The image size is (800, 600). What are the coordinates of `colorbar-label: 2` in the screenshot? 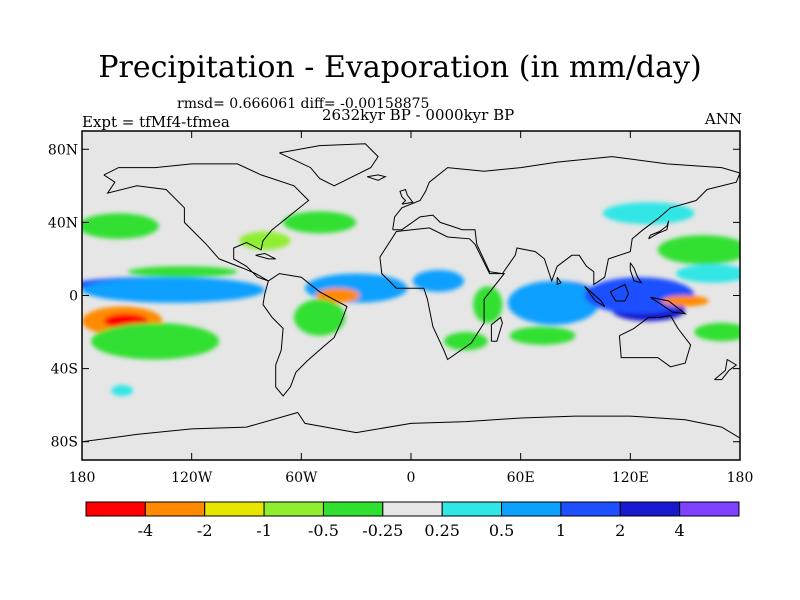 It's located at (620, 530).